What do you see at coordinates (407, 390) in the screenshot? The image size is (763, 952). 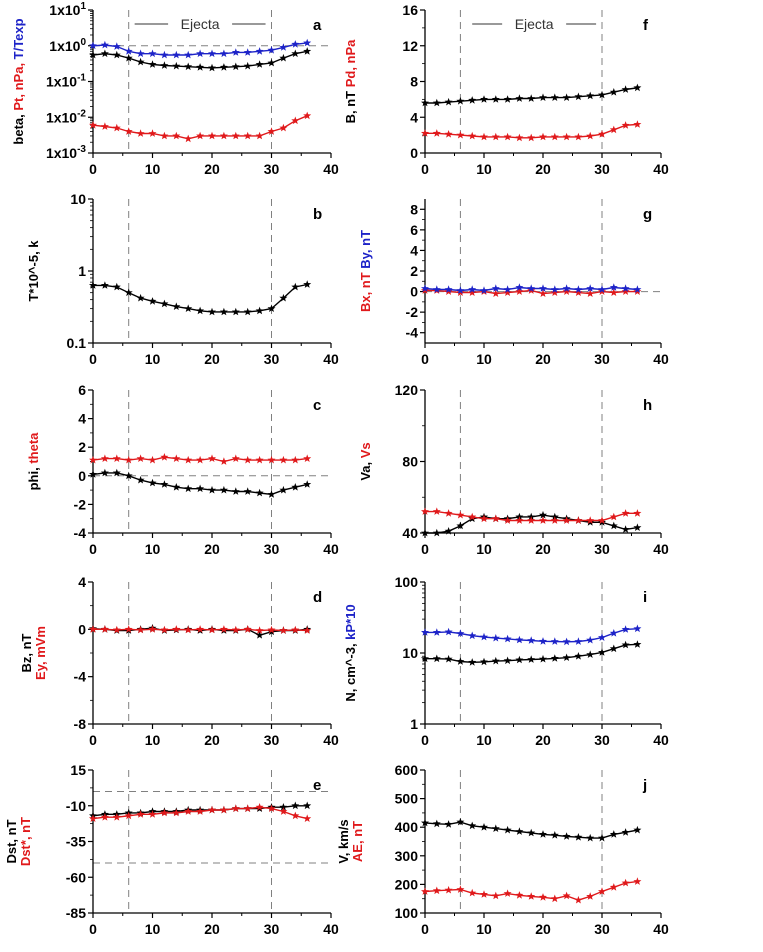 I see `y-tick-label: 120` at bounding box center [407, 390].